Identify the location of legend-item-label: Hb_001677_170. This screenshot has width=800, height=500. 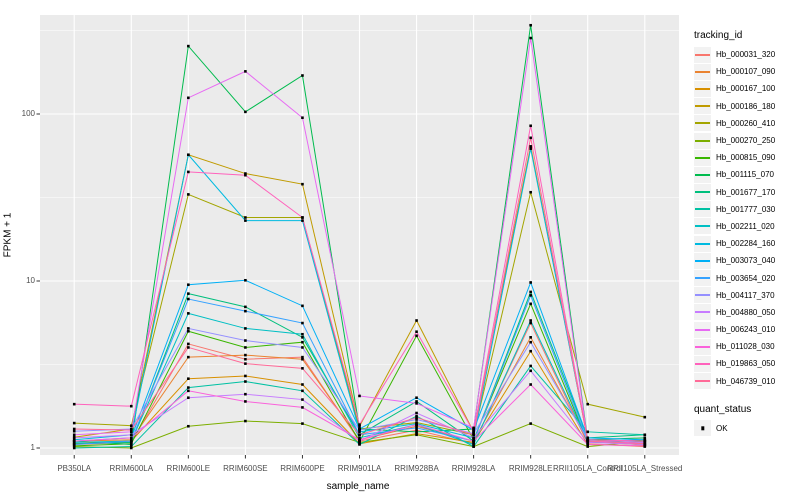
(746, 192).